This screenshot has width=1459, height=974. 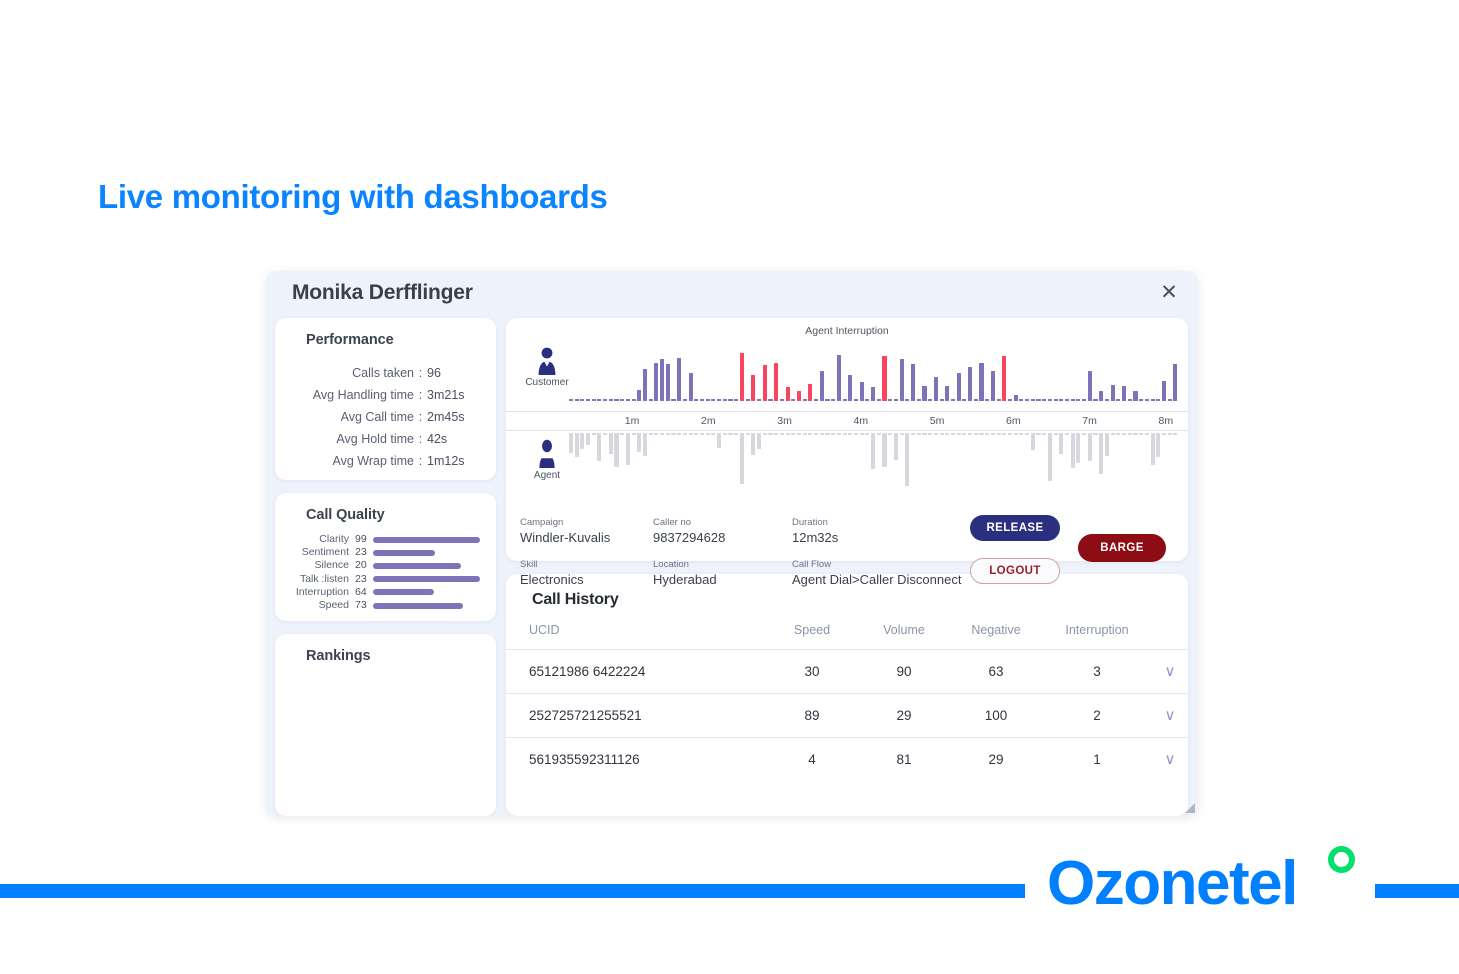 I want to click on resize-handle-icon, so click(x=1190, y=808).